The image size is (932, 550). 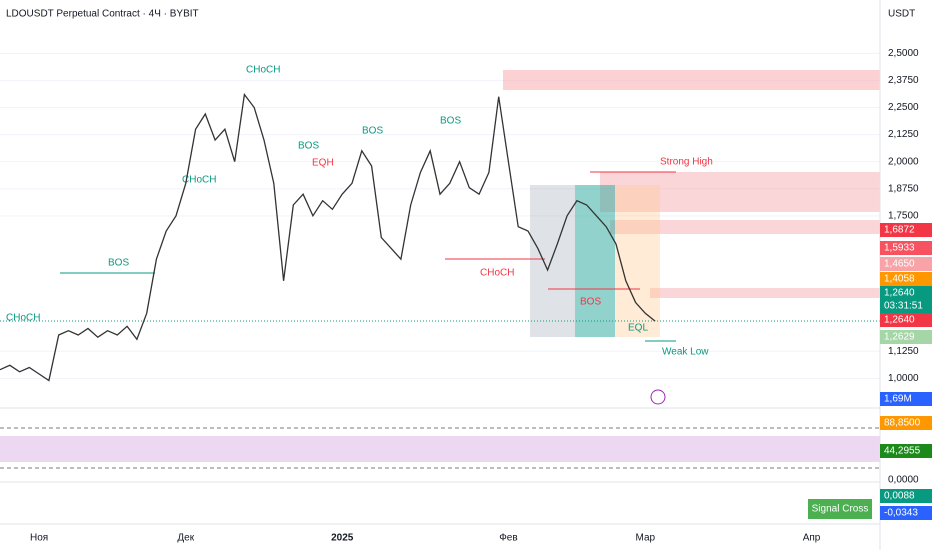 I want to click on price-tag-label: 44,2955, so click(x=902, y=451).